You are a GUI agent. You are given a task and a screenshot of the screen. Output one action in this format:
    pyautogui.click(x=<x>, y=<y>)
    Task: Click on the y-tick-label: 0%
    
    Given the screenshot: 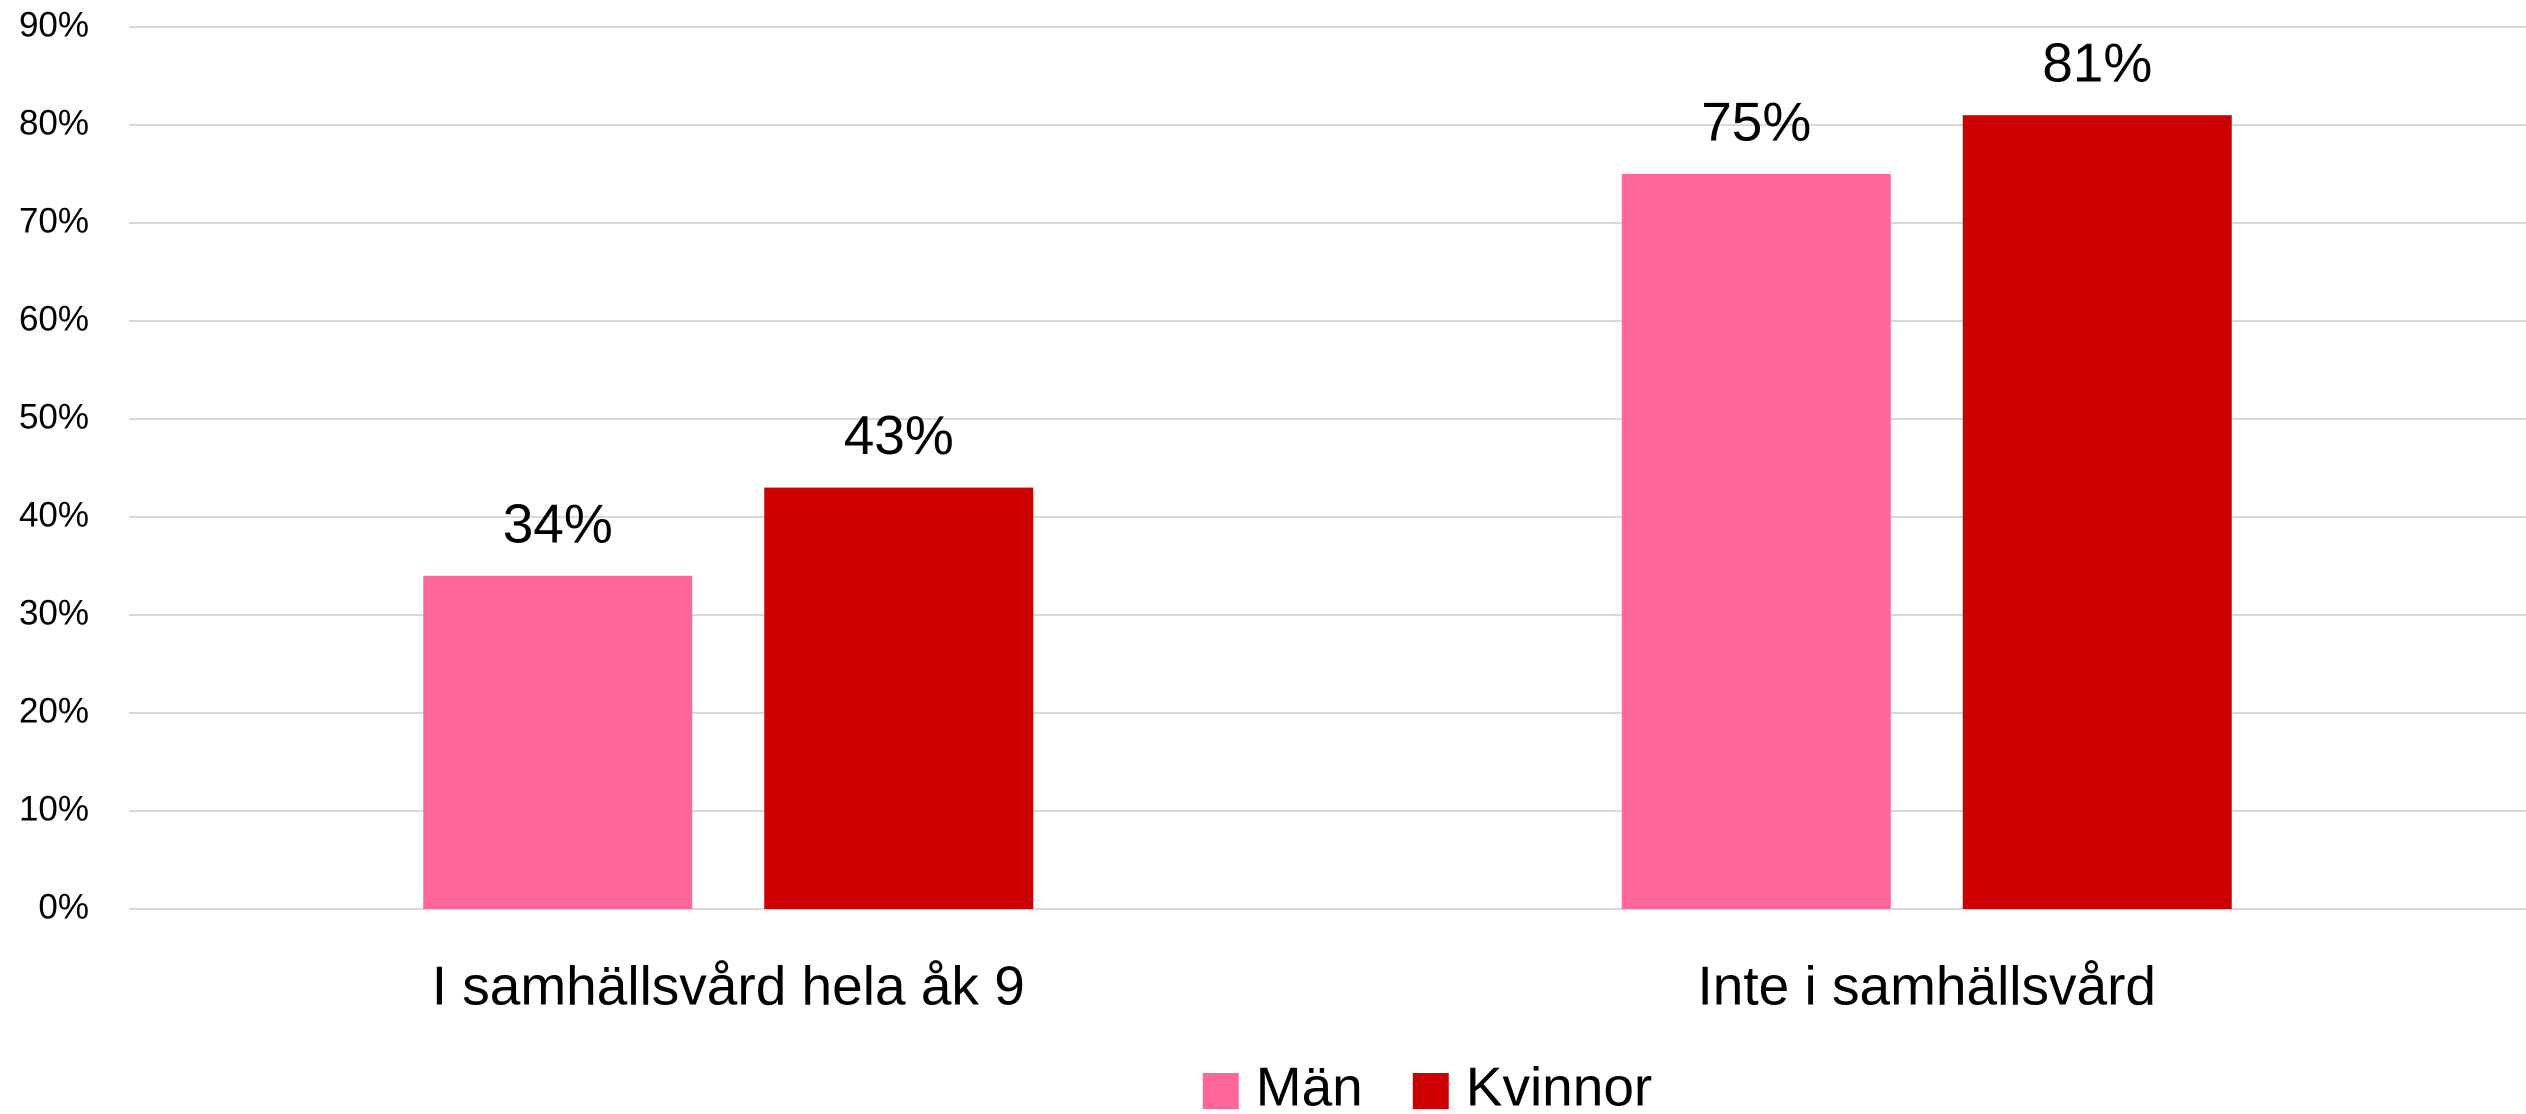 What is the action you would take?
    pyautogui.click(x=63, y=906)
    